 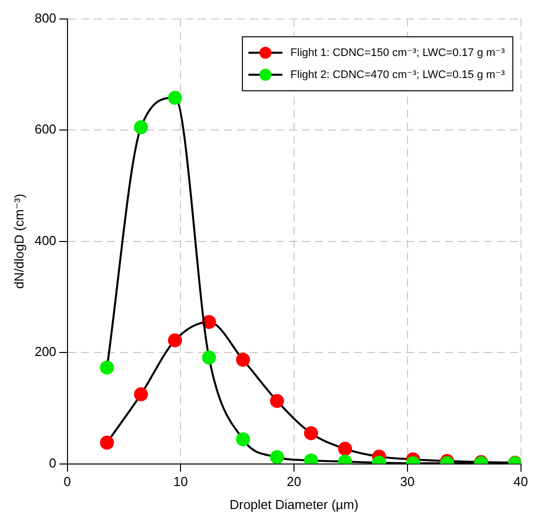 I want to click on x-tick-label: 0, so click(x=67, y=482).